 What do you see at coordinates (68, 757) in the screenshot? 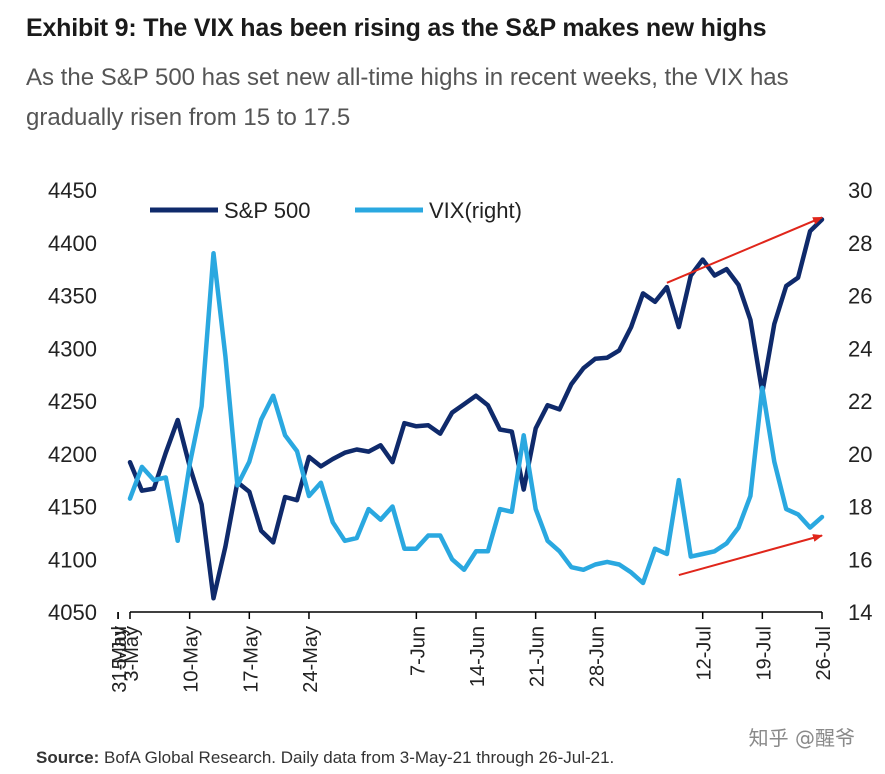
I see `source-label: Source:` at bounding box center [68, 757].